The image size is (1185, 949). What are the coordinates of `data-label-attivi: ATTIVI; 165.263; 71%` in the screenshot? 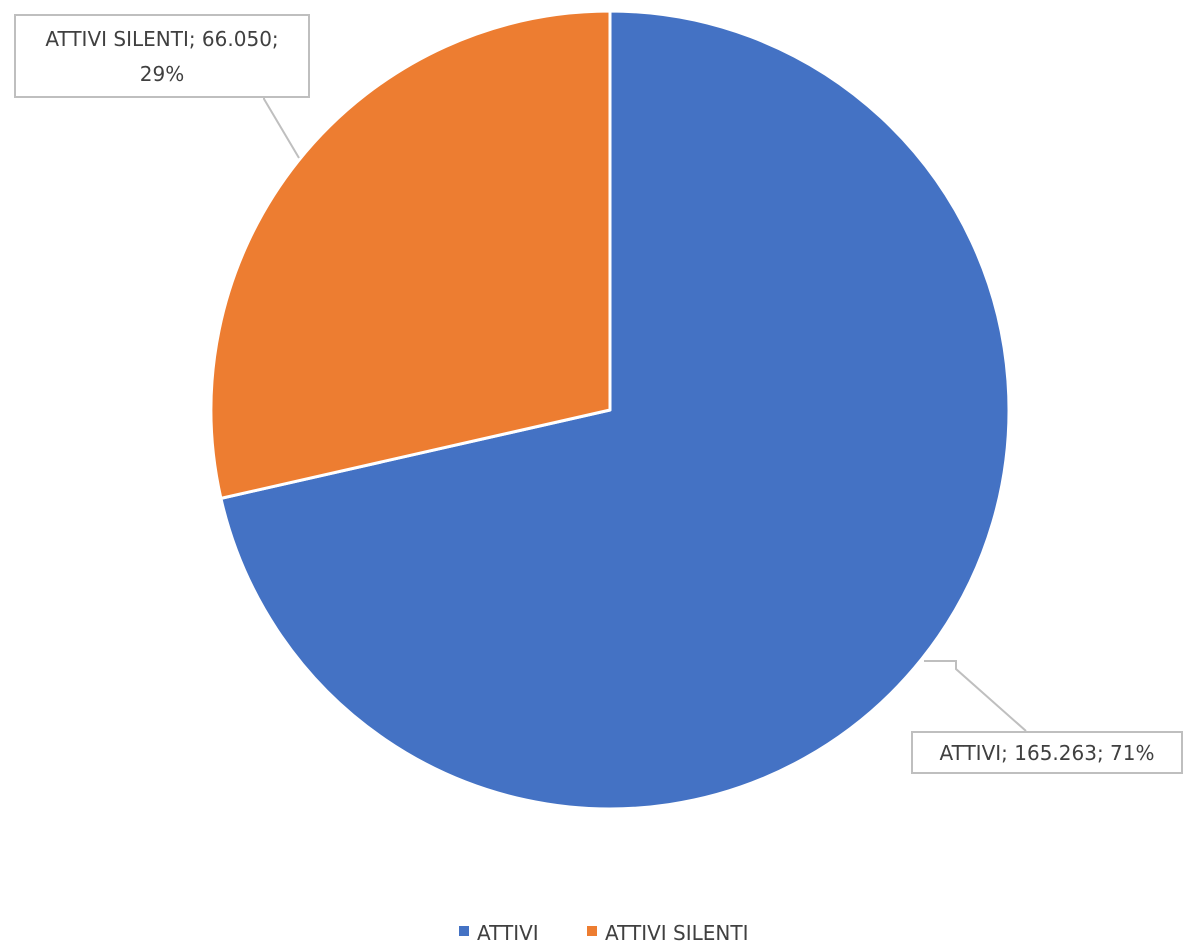 It's located at (1047, 717).